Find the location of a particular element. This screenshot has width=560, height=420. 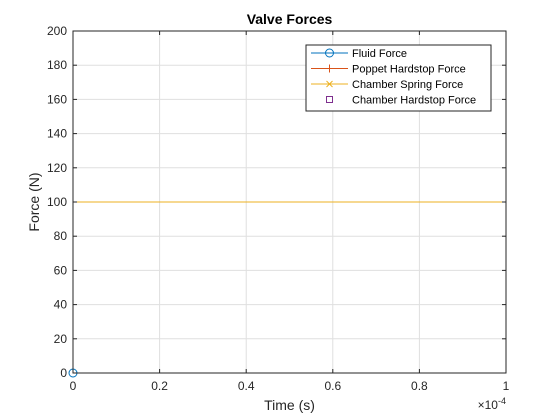

x-tick-label-3: 0.6 is located at coordinates (332, 386).